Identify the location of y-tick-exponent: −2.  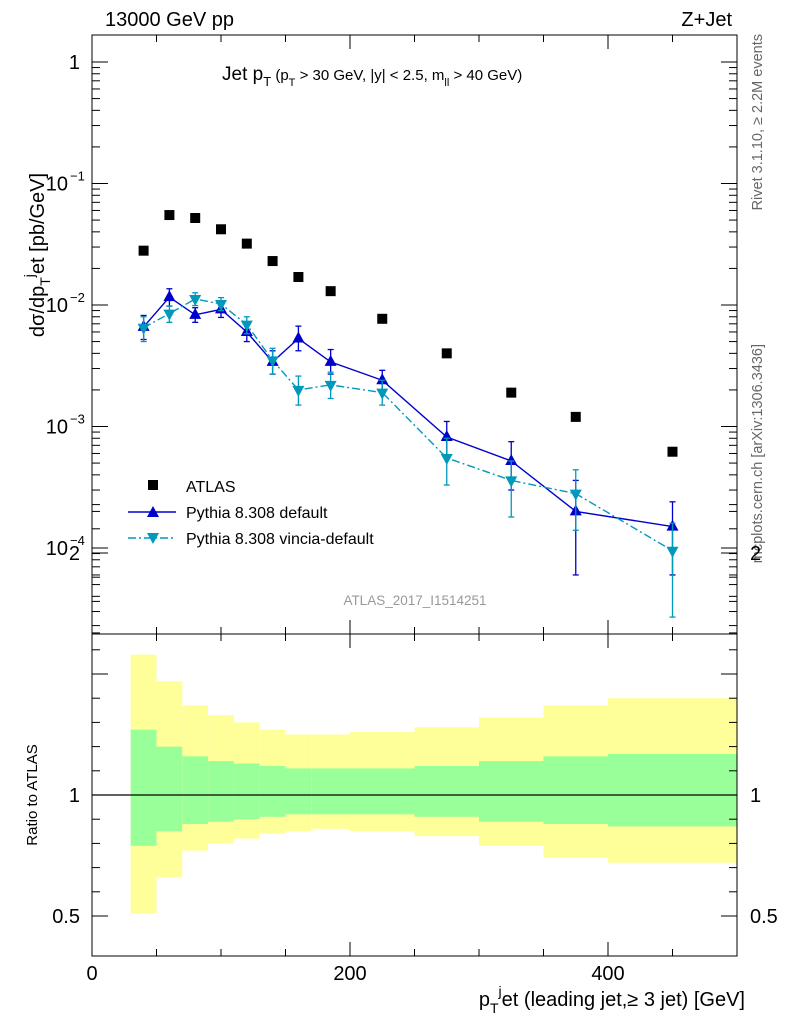
(77, 297).